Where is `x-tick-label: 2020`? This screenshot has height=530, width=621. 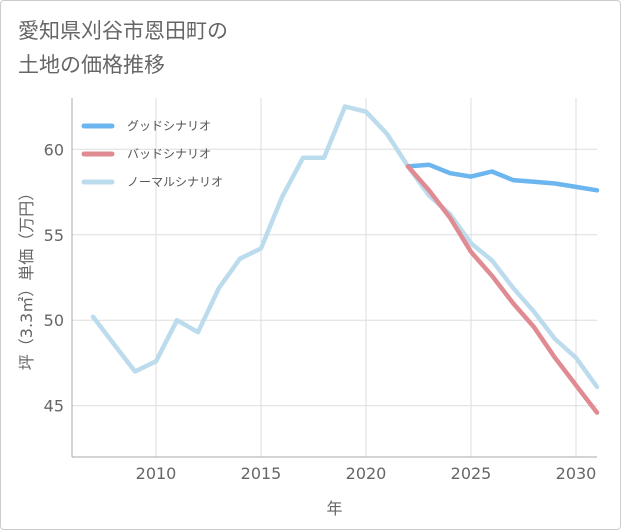
x-tick-label: 2020 is located at coordinates (366, 473).